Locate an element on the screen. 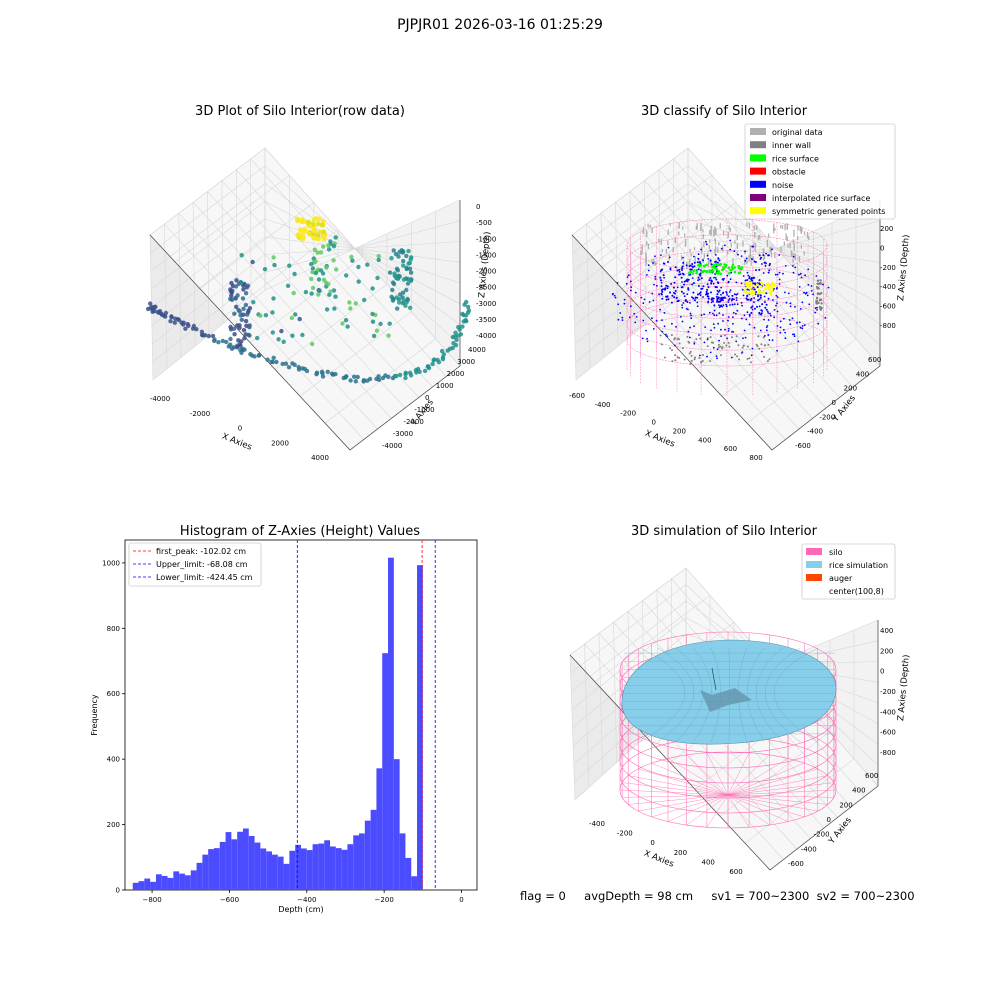  status-flag: flag = 0 is located at coordinates (543, 896).